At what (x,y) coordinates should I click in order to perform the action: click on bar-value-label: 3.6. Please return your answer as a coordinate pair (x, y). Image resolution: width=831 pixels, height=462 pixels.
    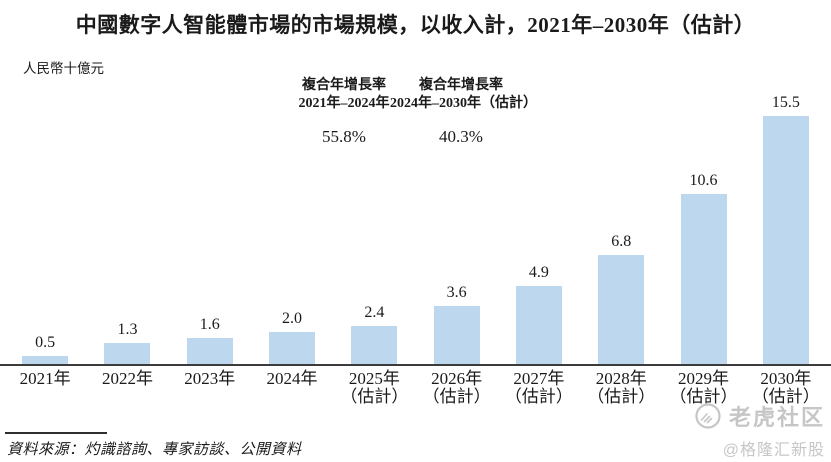
    Looking at the image, I should click on (456, 293).